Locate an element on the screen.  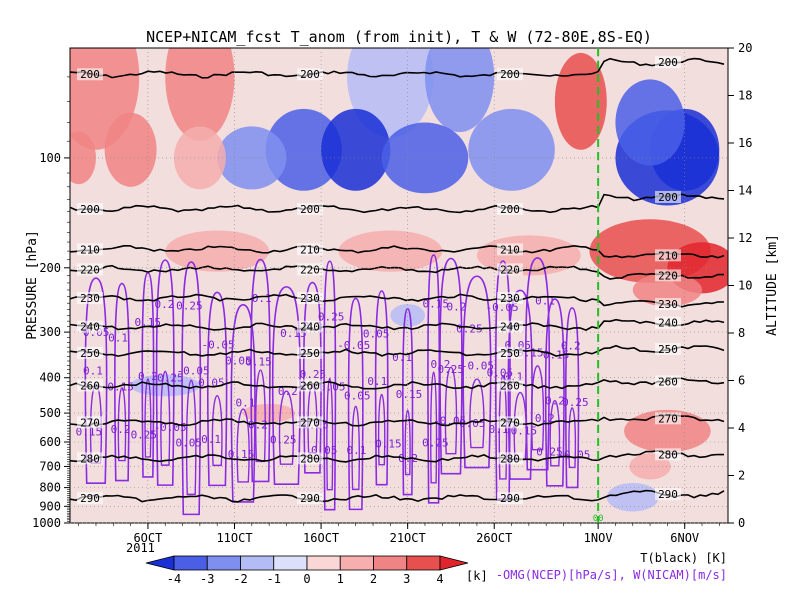
temperature-contour-label: 230 is located at coordinates (310, 298).